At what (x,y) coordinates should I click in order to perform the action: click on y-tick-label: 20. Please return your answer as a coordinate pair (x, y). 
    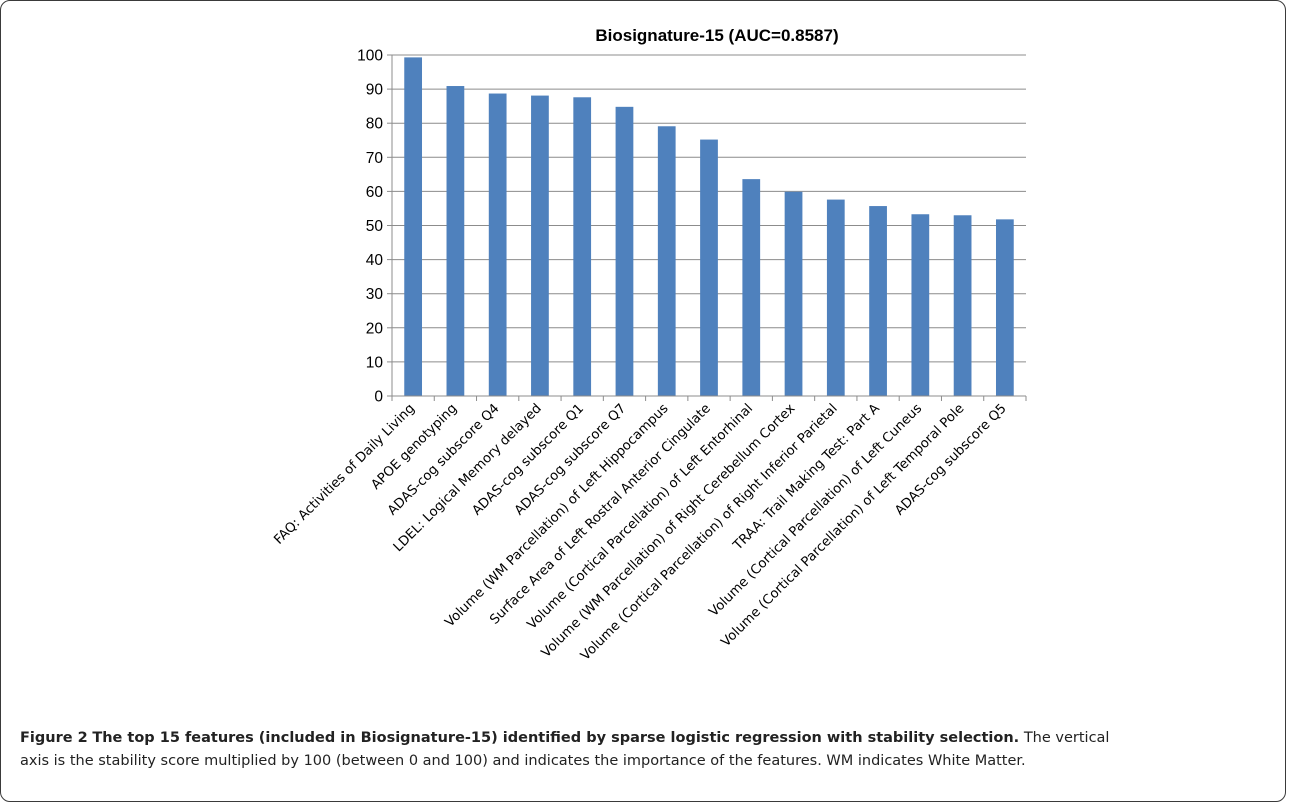
    Looking at the image, I should click on (375, 328).